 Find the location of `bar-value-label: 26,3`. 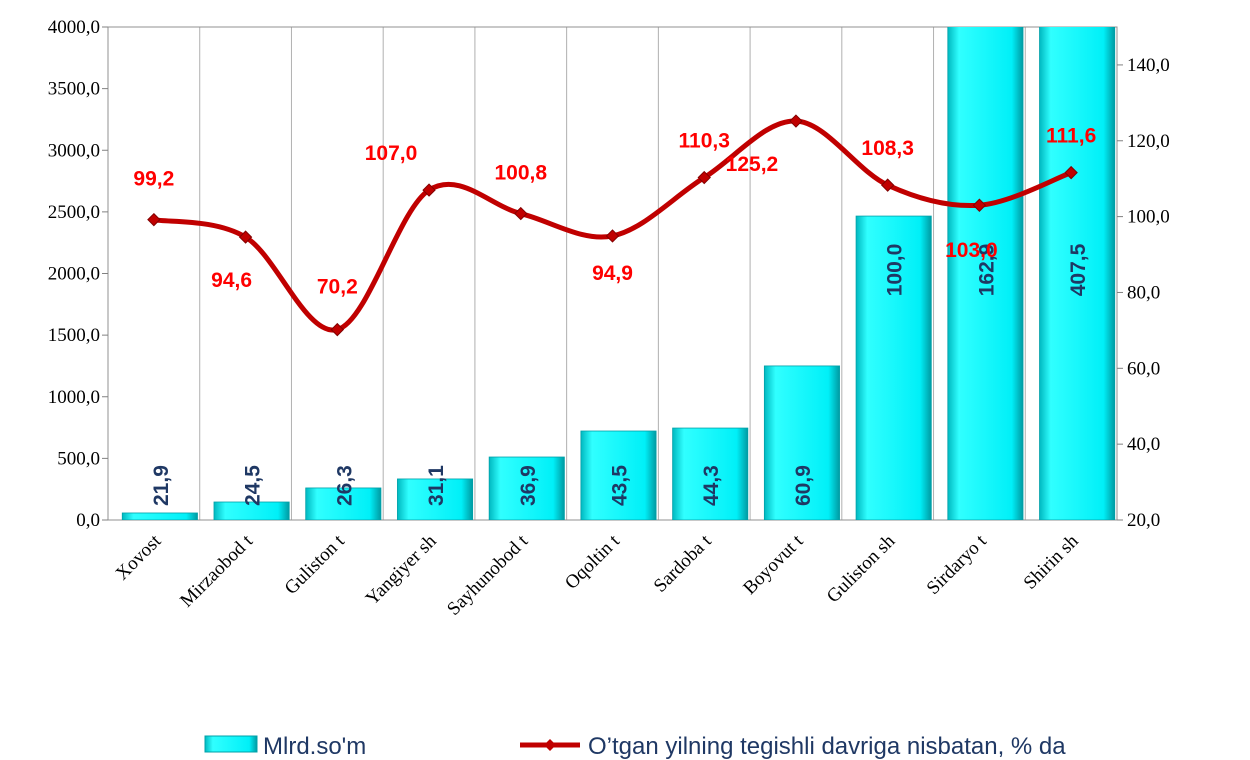

bar-value-label: 26,3 is located at coordinates (344, 485).